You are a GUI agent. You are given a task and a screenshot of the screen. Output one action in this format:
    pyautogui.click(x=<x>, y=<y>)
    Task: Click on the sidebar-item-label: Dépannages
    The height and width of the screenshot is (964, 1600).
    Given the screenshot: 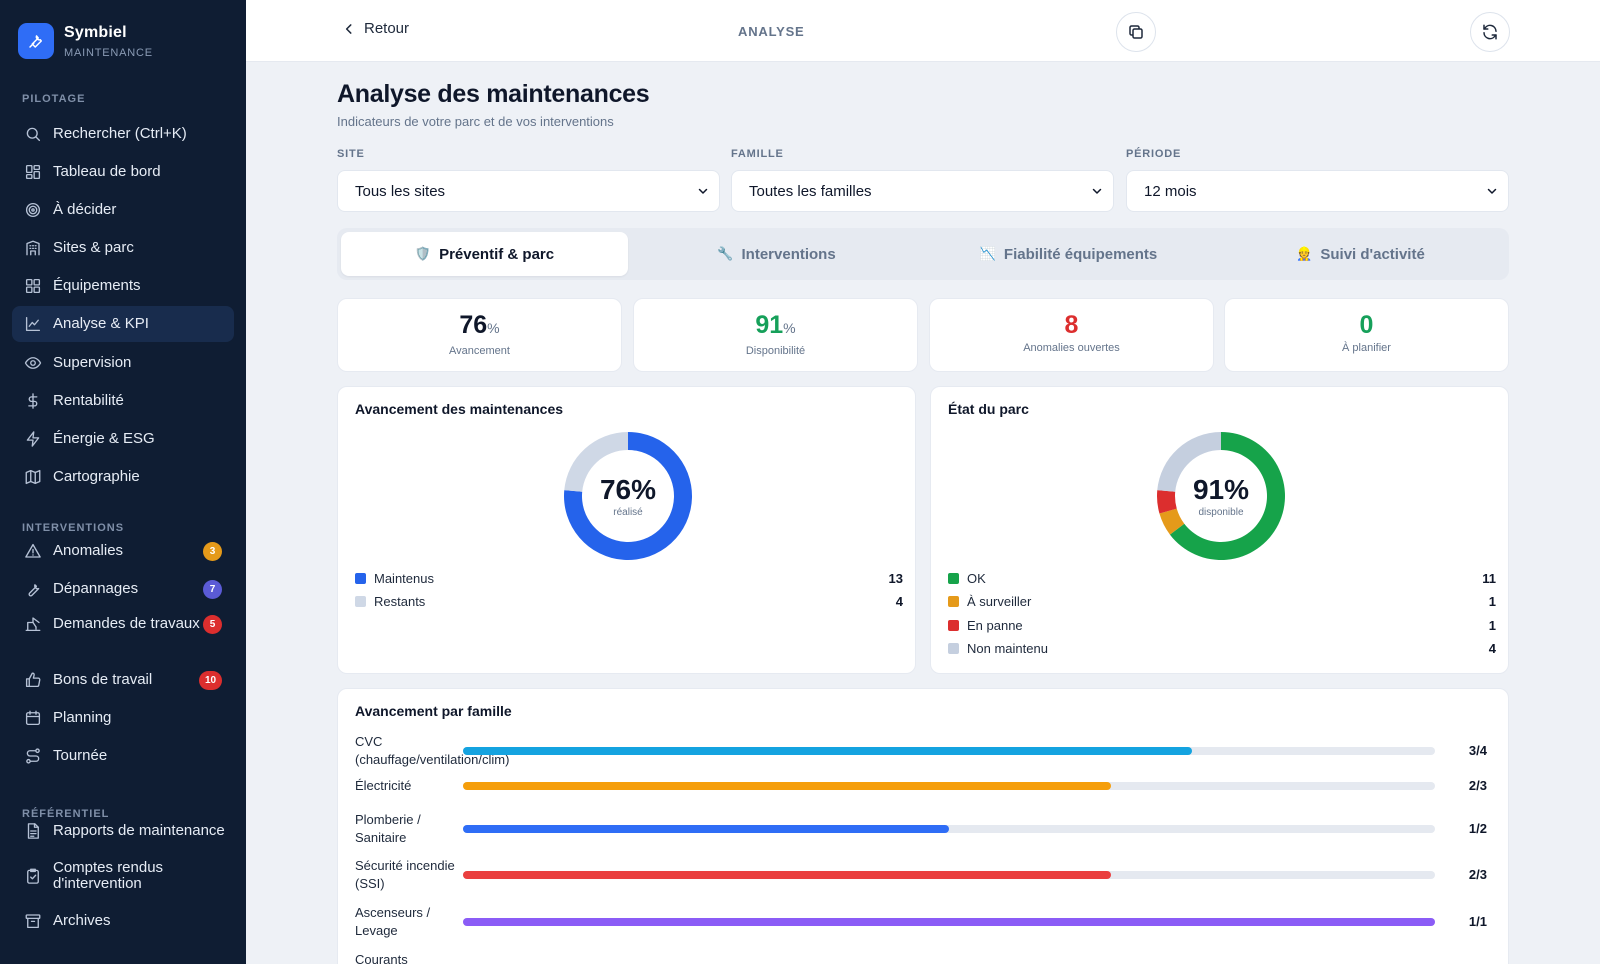 What is the action you would take?
    pyautogui.click(x=96, y=588)
    